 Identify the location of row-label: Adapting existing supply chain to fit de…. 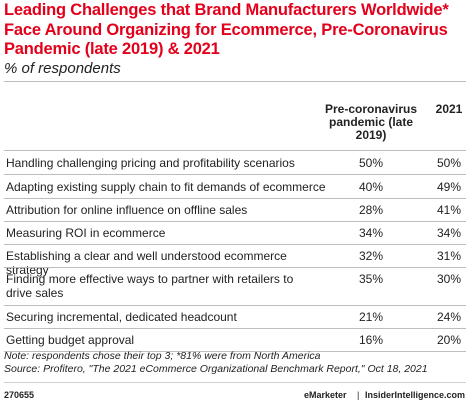
(166, 187).